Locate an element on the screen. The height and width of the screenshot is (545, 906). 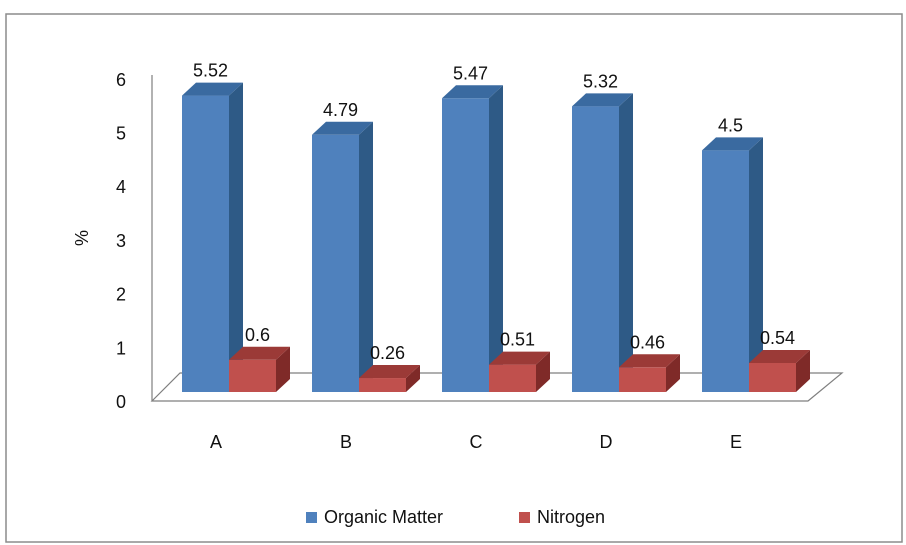
bar-B-nitrogen is located at coordinates (389, 378).